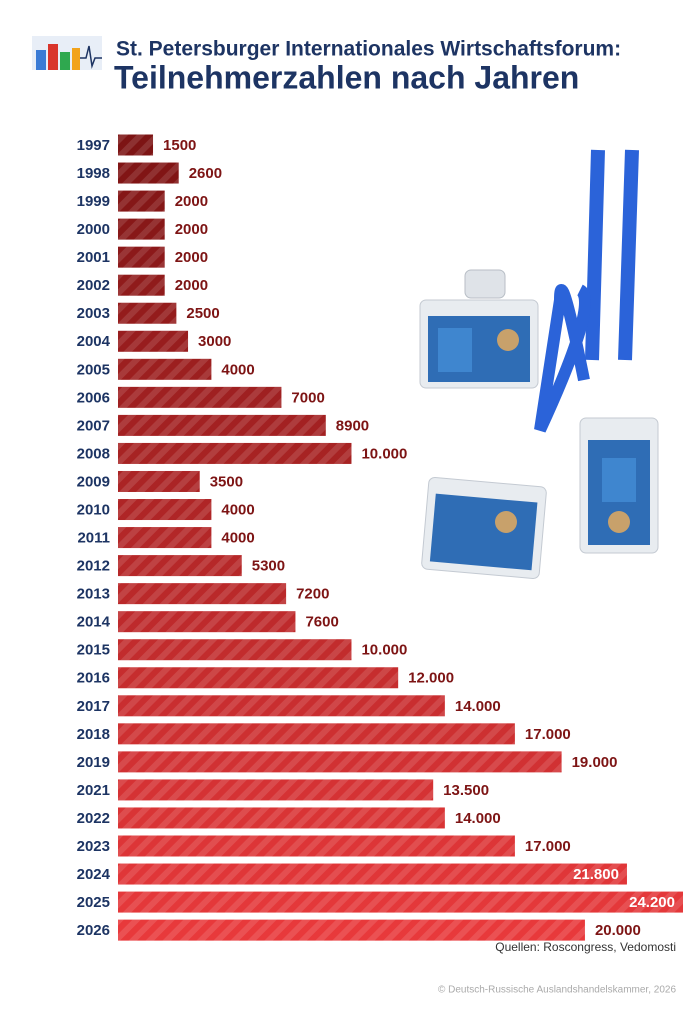 The width and height of the screenshot is (698, 1024). Describe the element at coordinates (268, 566) in the screenshot. I see `value-label: 5300` at that location.